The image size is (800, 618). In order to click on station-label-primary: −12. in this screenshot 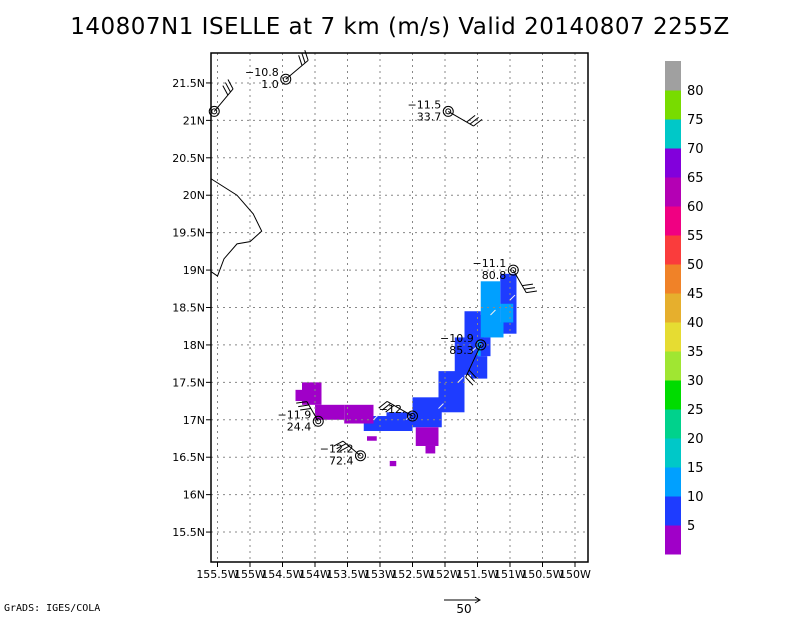, I will do `click(392, 409)`.